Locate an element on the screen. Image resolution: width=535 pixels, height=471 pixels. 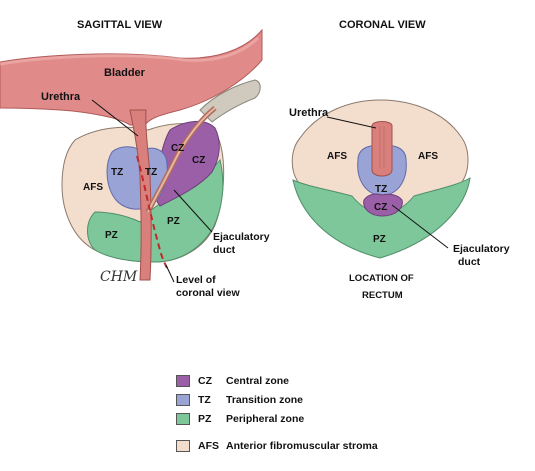
legend-abbr: AFS is located at coordinates (208, 446).